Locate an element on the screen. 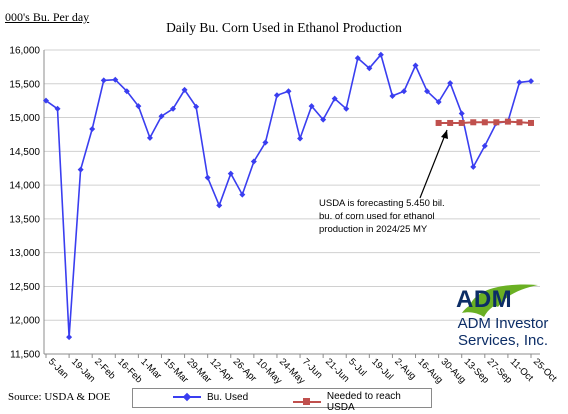  legend-item-needed: Needed to reach USDA is located at coordinates (362, 402).